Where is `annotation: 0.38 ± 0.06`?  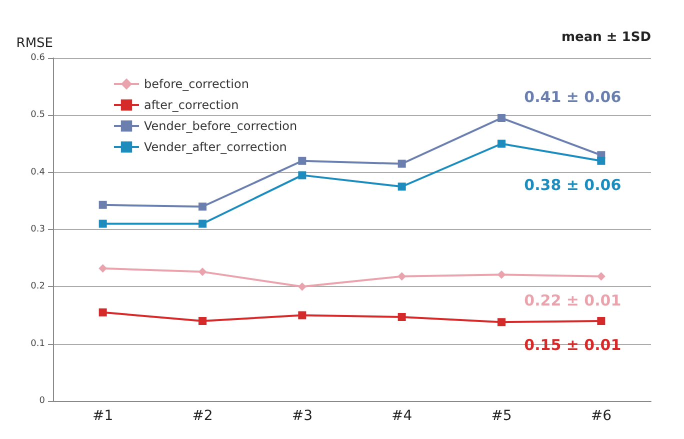
annotation: 0.38 ± 0.06 is located at coordinates (573, 185).